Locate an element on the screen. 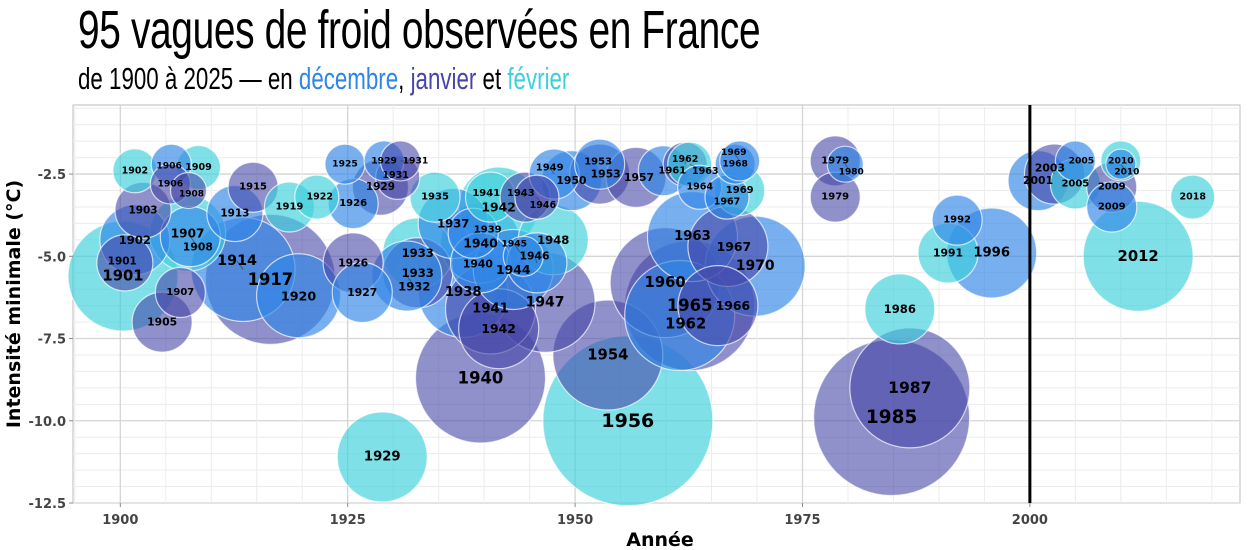 Image resolution: width=1254 pixels, height=550 pixels. bubble-label: 1913 is located at coordinates (234, 214).